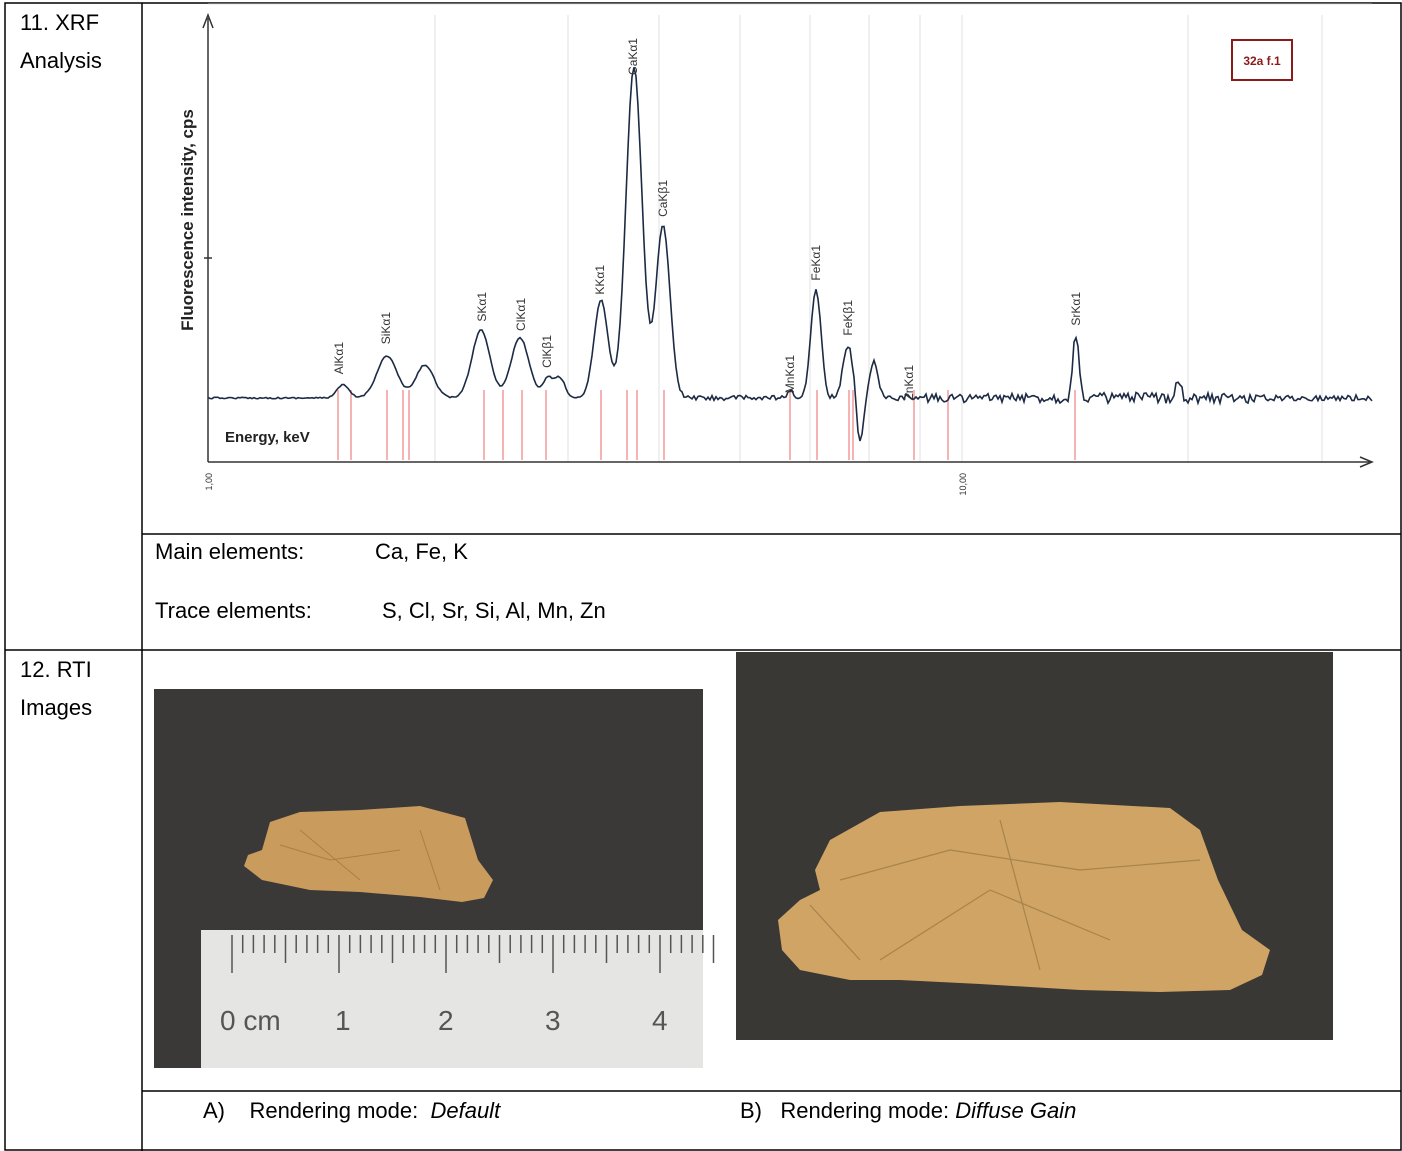  Describe the element at coordinates (339, 358) in the screenshot. I see `peak-label: AlKα1` at that location.